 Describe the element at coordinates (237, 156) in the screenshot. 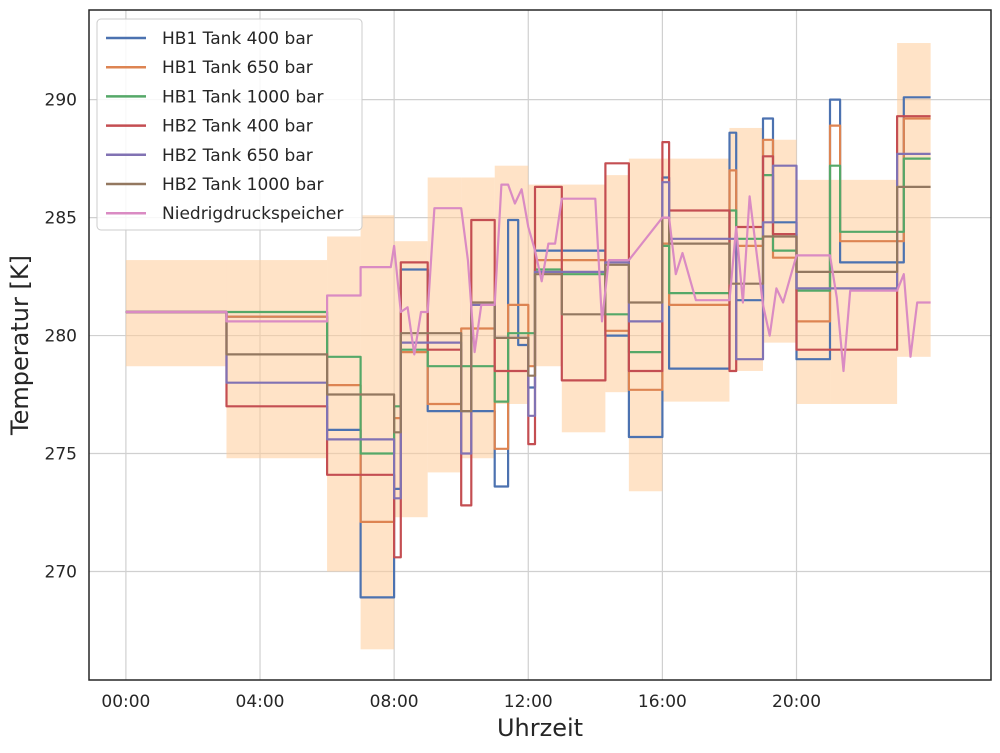

I see `legend-entry: HB2 Tank 650 bar` at that location.